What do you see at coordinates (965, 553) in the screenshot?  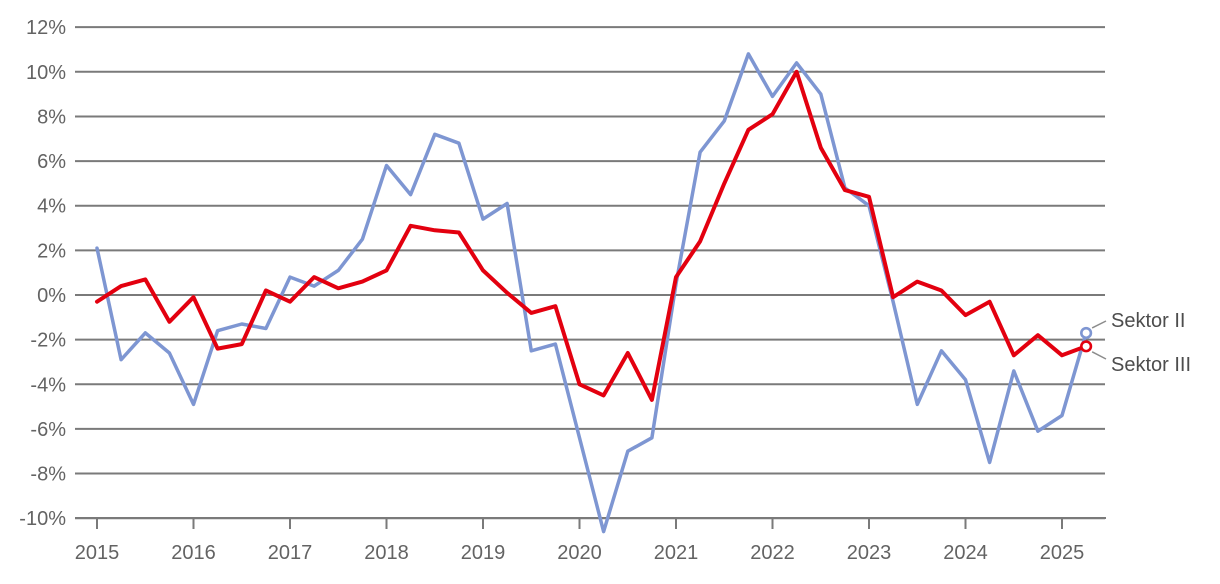 I see `x-axis-tick-label: 2024` at bounding box center [965, 553].